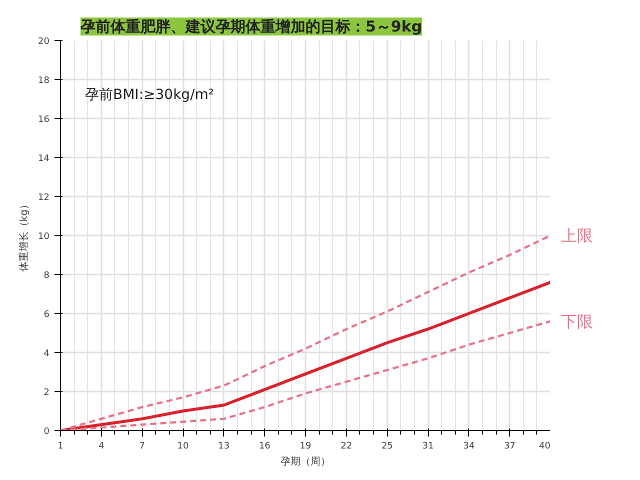 This screenshot has height=480, width=640. I want to click on y-tick-label: 20, so click(44, 42).